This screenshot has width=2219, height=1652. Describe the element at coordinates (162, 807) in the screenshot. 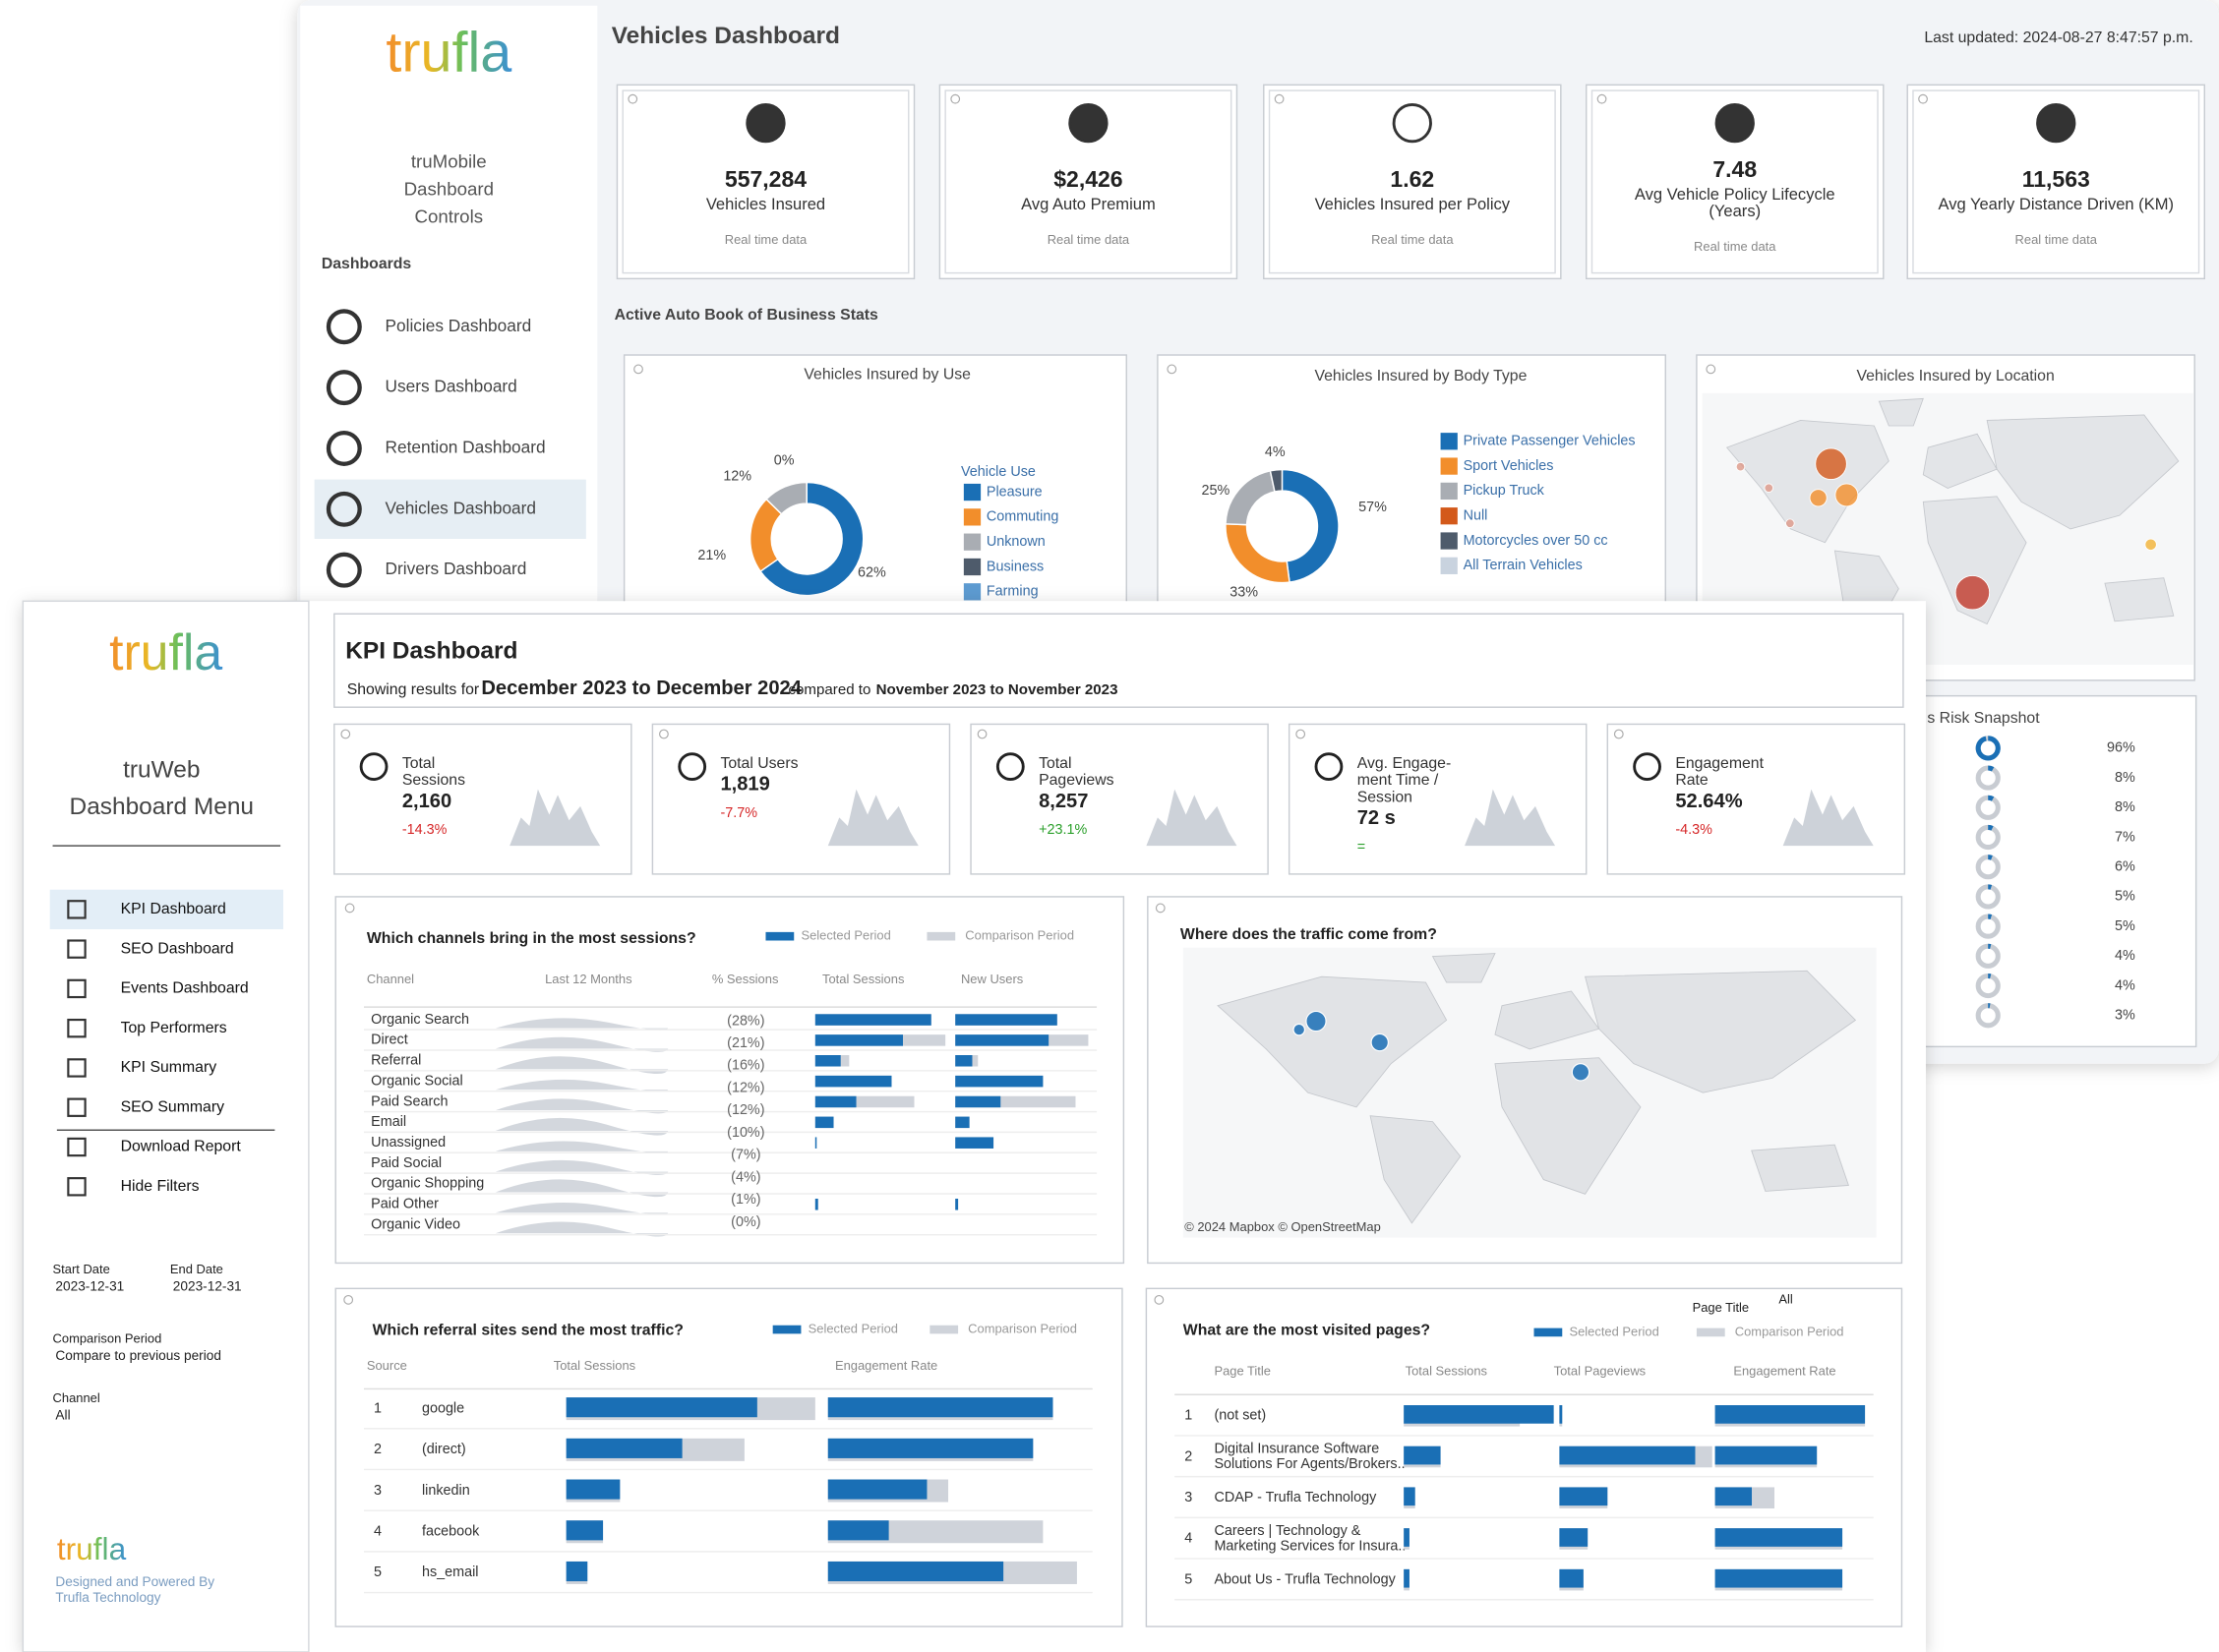

I see `menu-title: Dashboard Menu` at that location.